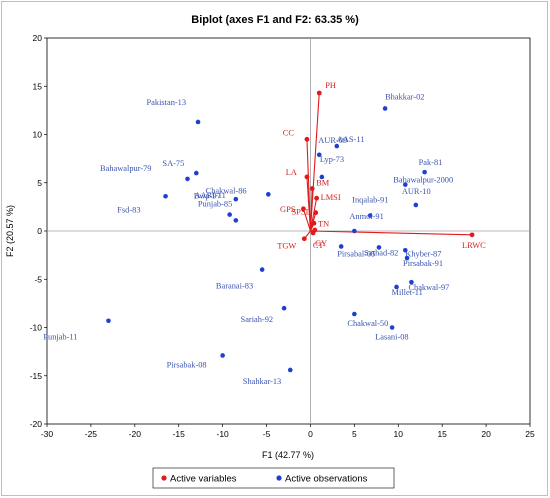  What do you see at coordinates (167, 102) in the screenshot?
I see `observation-label: Pakistan-13` at bounding box center [167, 102].